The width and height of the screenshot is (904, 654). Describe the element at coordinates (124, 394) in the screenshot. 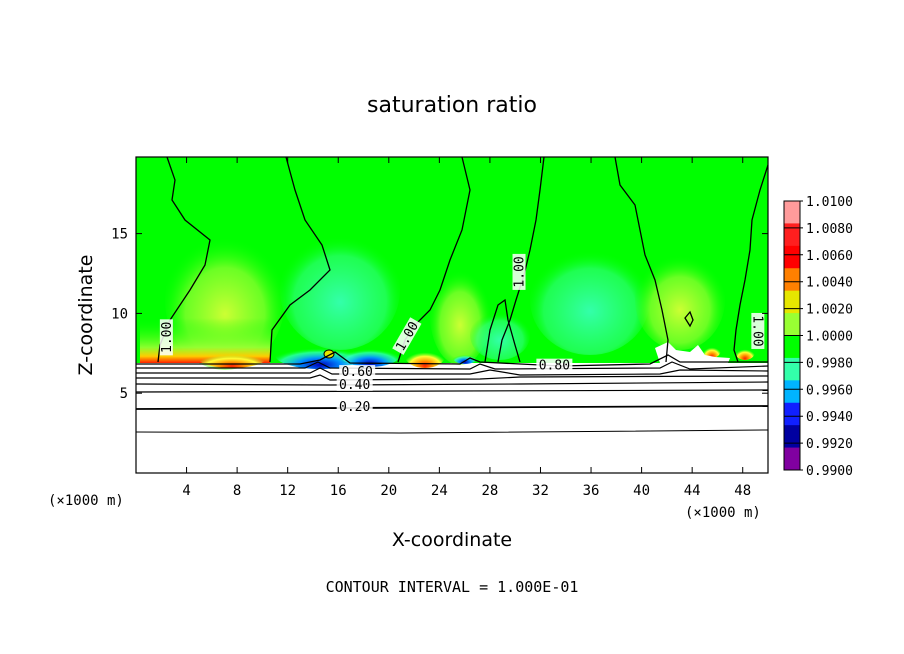

I see `y-tick-label: 5` at that location.